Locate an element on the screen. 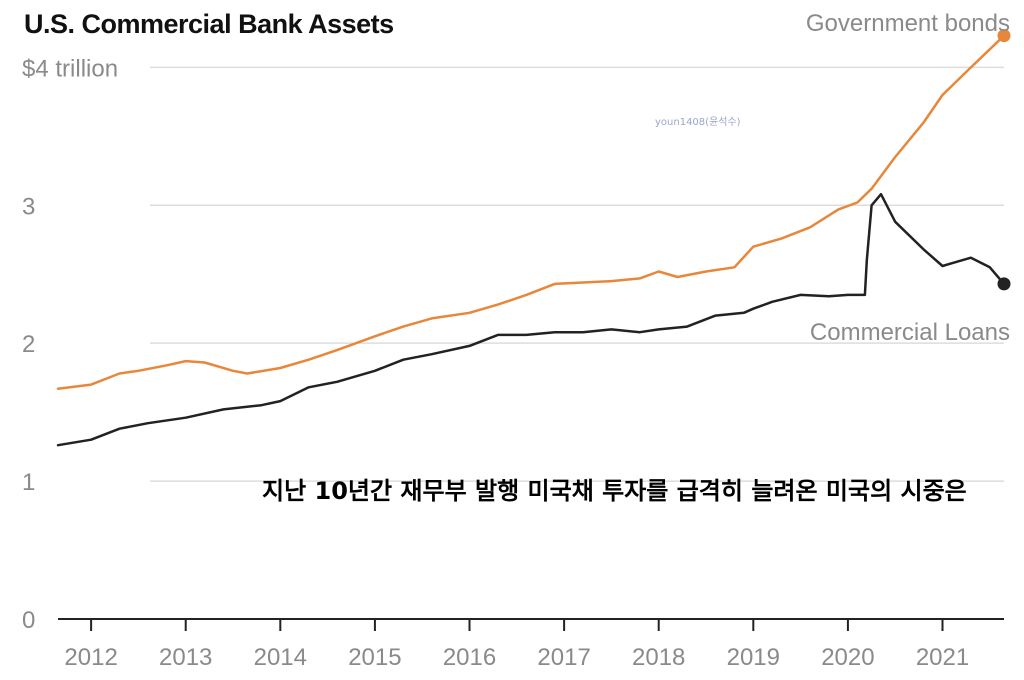 The width and height of the screenshot is (1024, 680). x-tick-label: 2017 is located at coordinates (563, 657).